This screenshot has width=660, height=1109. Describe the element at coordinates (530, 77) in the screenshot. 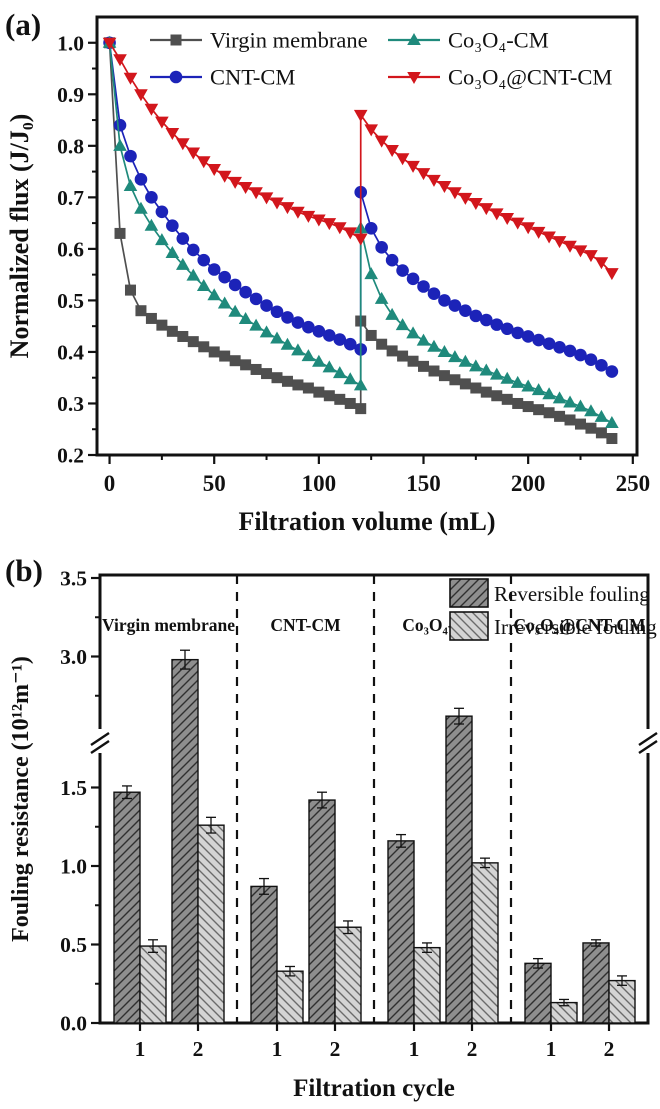

I see `legend-label: Co₃O₄@CNT-CM` at that location.